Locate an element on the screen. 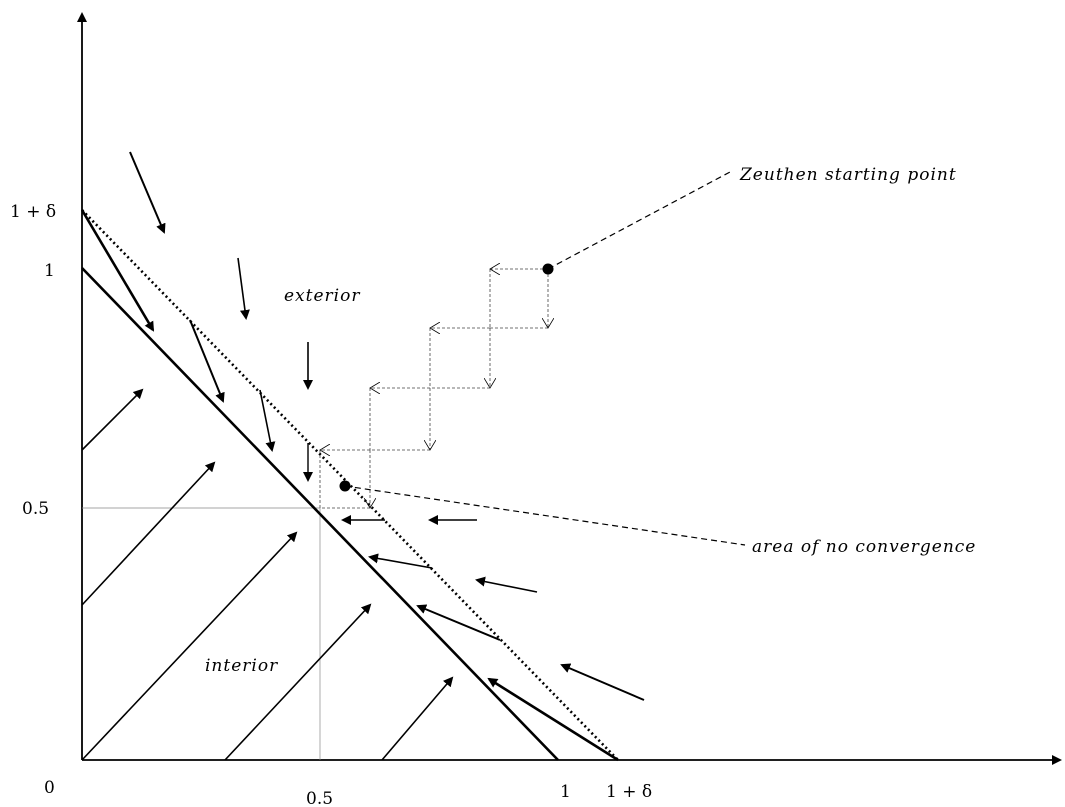 This screenshot has width=1065, height=807. x-tick-label: 1 + δ is located at coordinates (629, 792).